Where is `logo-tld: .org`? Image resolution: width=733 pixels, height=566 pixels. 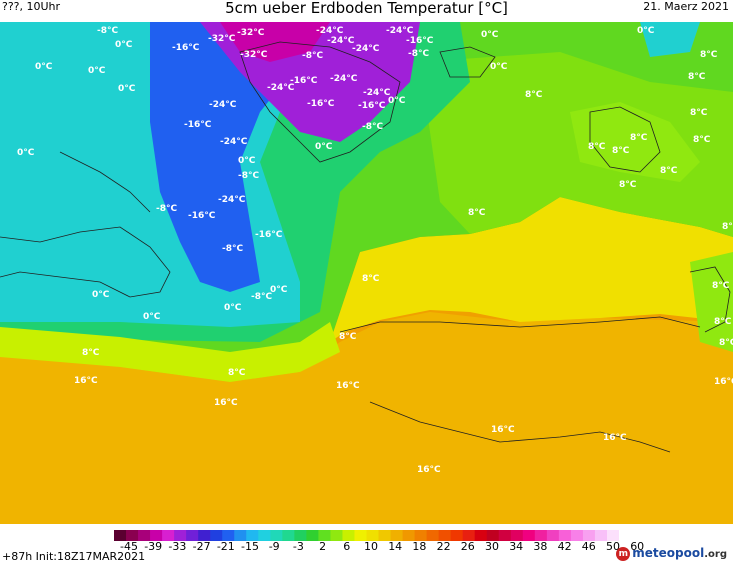 logo-tld: .org is located at coordinates (715, 554).